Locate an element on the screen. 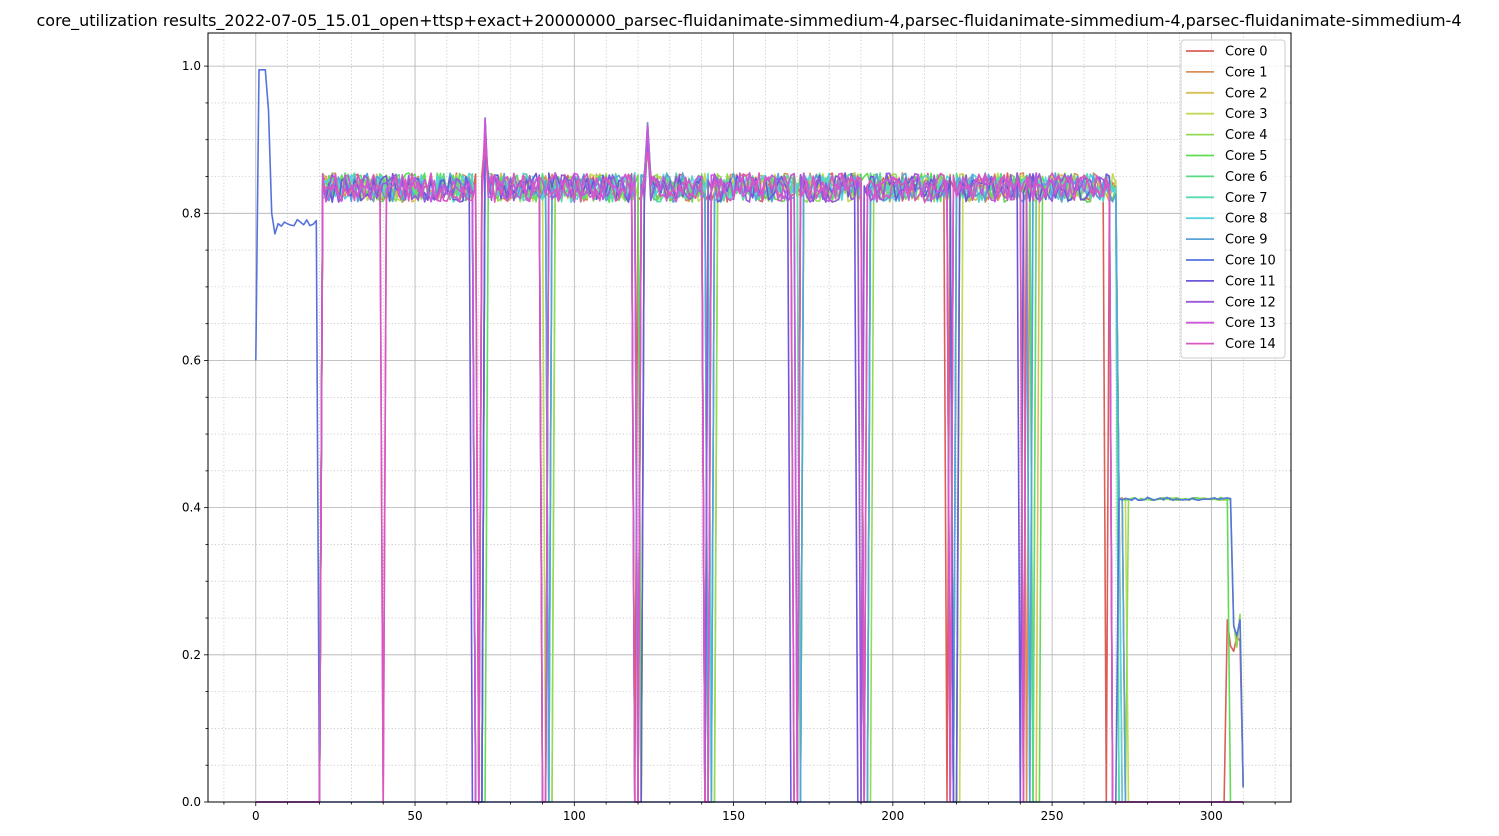 The width and height of the screenshot is (1499, 836). legend-label: Core 9 is located at coordinates (1246, 240).